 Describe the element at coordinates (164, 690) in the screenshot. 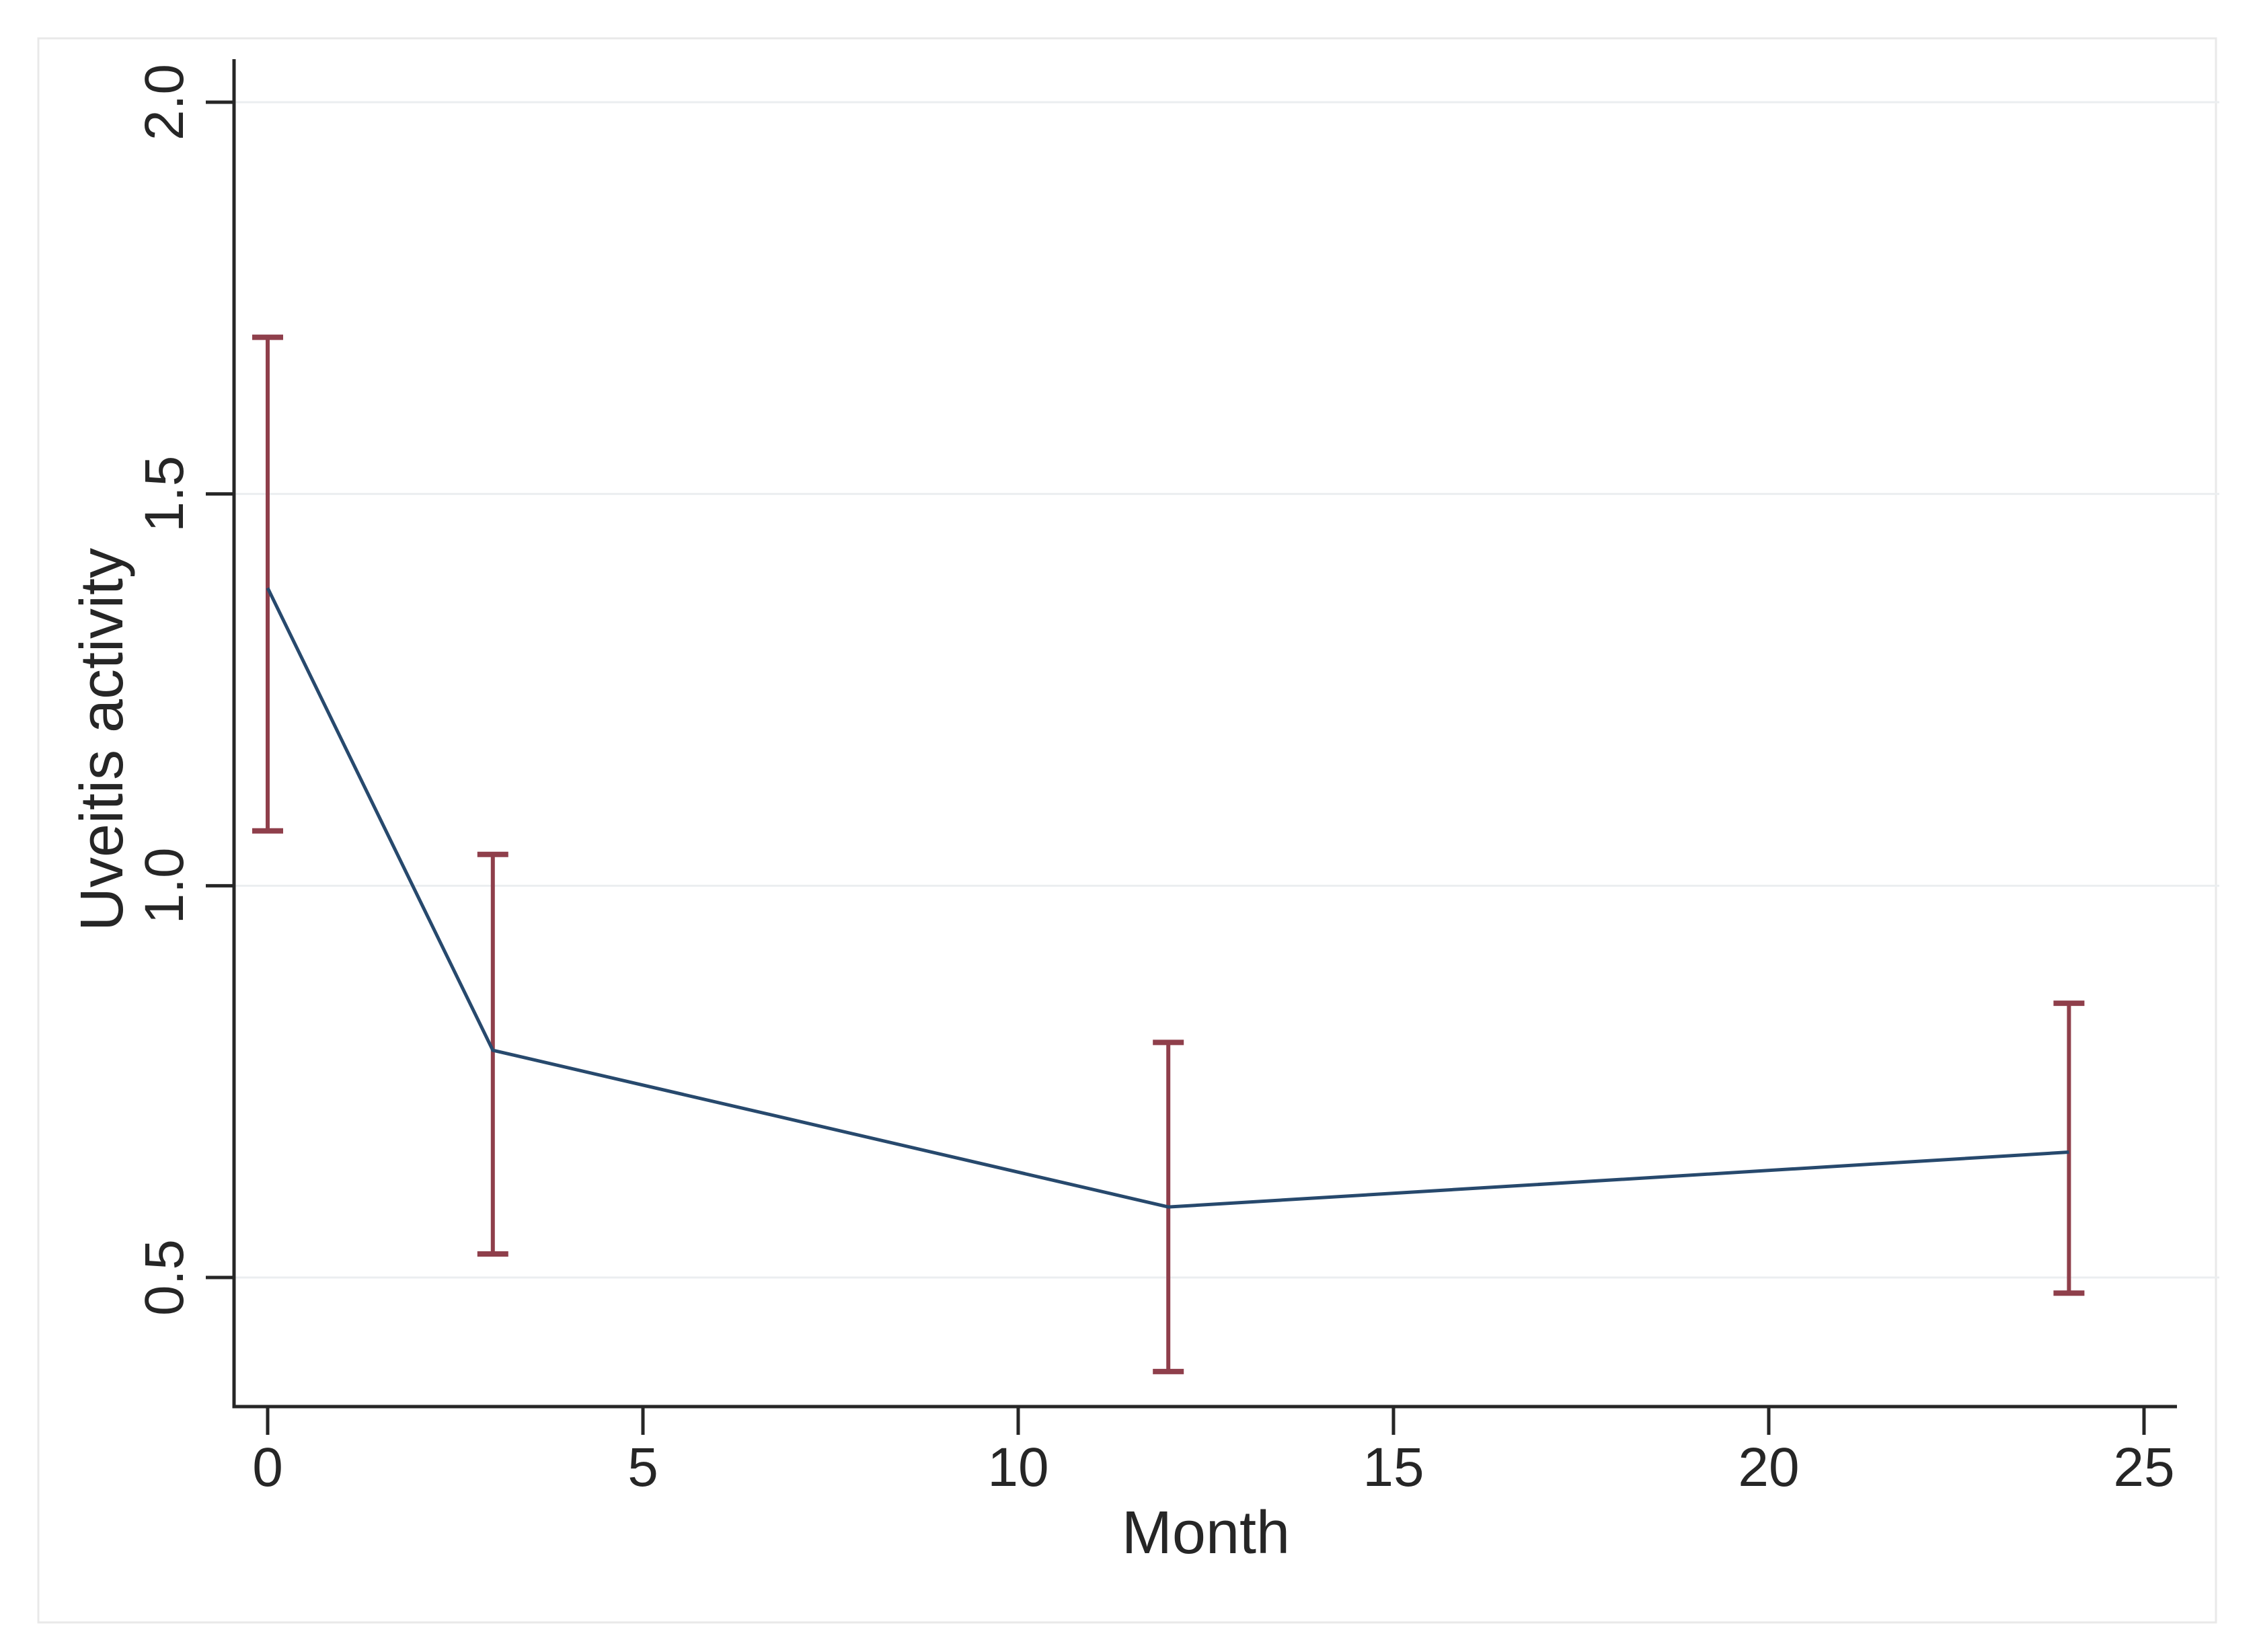

I see `y-axis-tick-labels: 0.5 1.0 1.5 2.0` at that location.